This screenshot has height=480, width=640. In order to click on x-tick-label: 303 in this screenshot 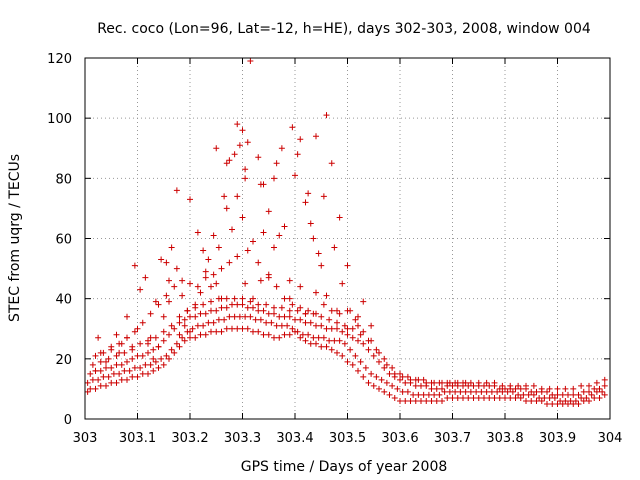, I will do `click(85, 438)`.